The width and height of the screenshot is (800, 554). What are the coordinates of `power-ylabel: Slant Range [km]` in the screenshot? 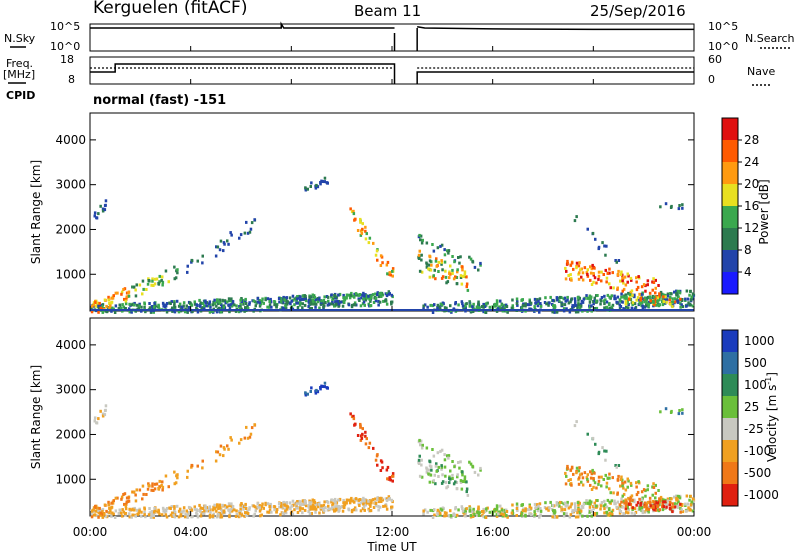 It's located at (36, 212).